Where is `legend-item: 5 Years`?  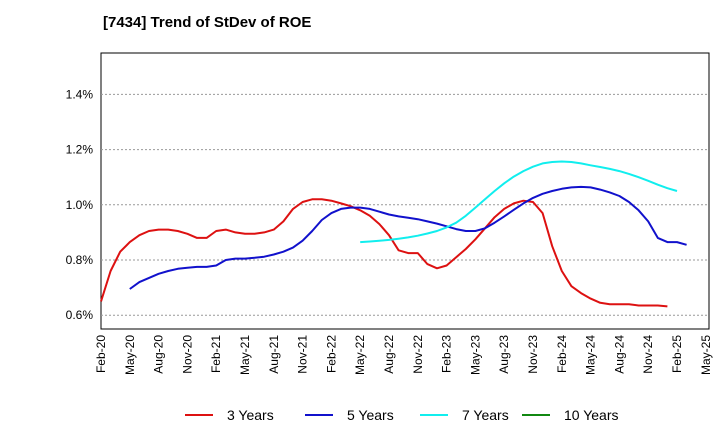
legend-item: 5 Years is located at coordinates (349, 415).